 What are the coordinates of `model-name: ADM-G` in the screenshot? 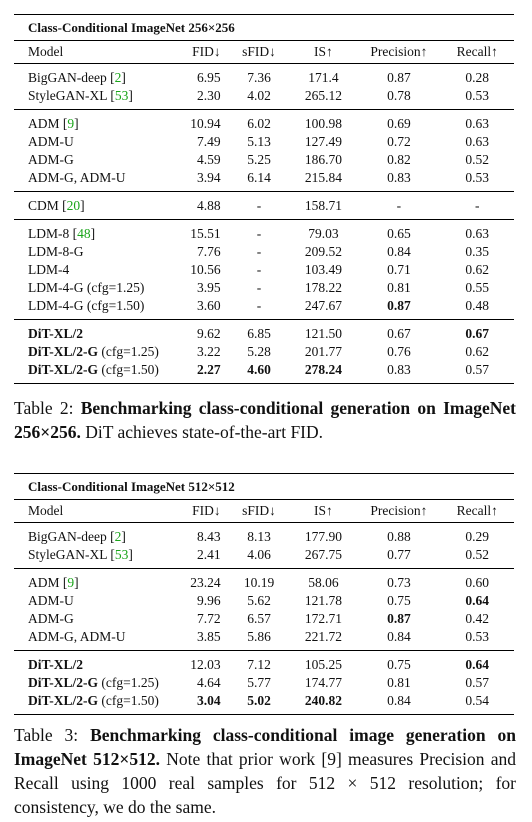 It's located at (51, 159).